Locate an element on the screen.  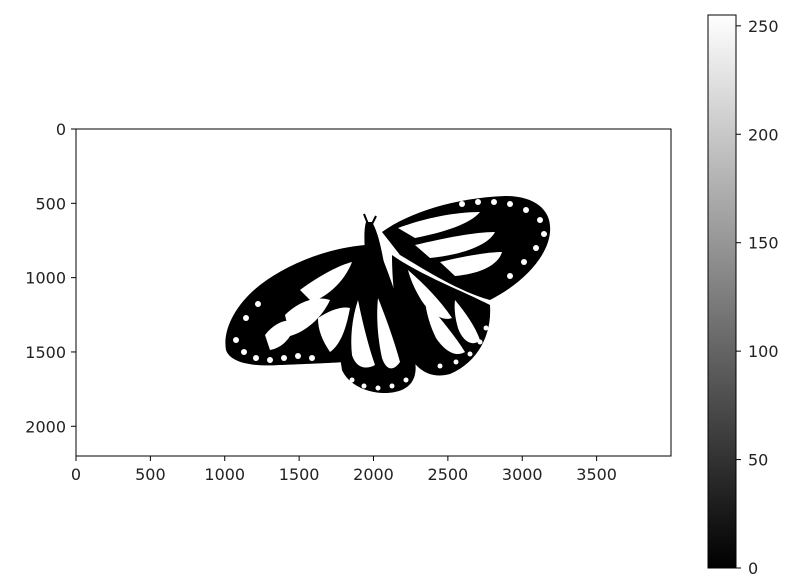
x-tick-label: 2500 is located at coordinates (448, 474).